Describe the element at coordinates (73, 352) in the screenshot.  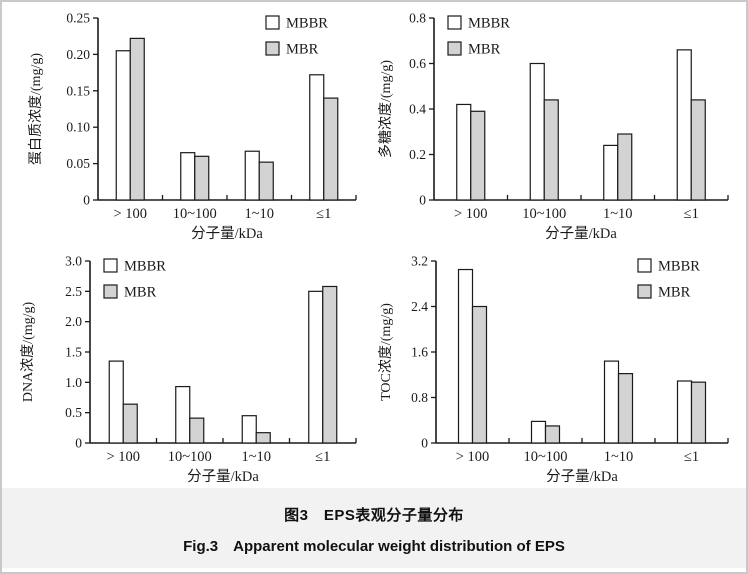
I see `y-tick-label: 1.5` at that location.